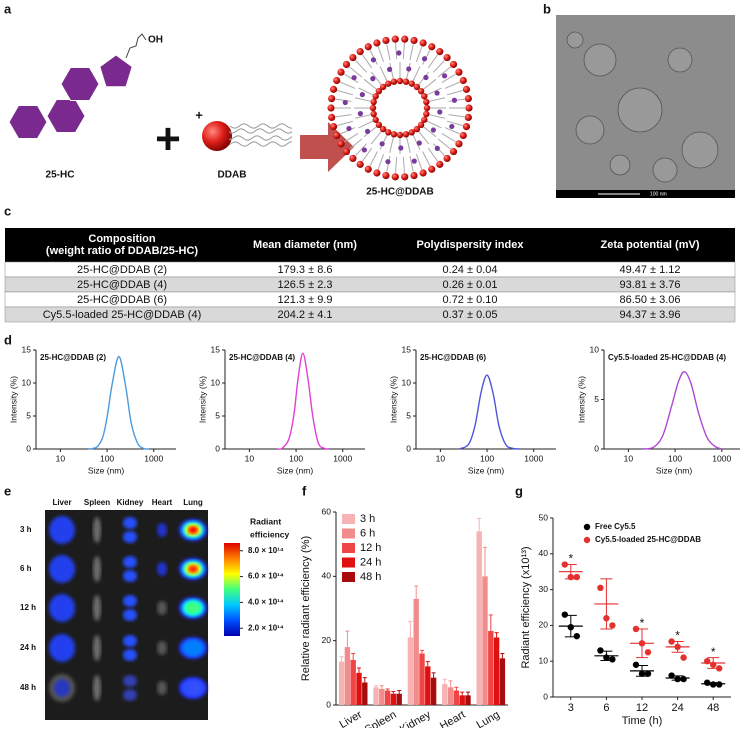  I want to click on arrow, so click(327, 147).